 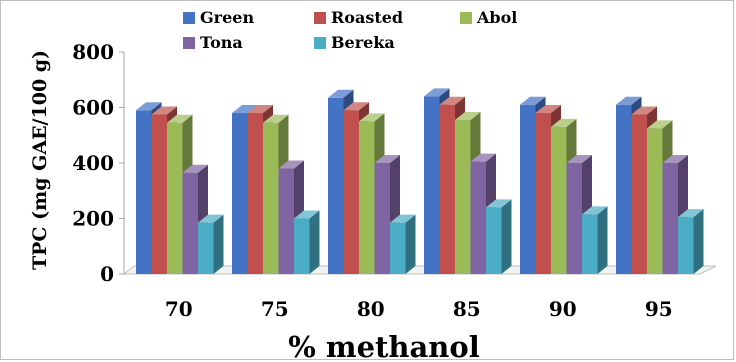 I want to click on x-tick-label: 85, so click(x=467, y=309).